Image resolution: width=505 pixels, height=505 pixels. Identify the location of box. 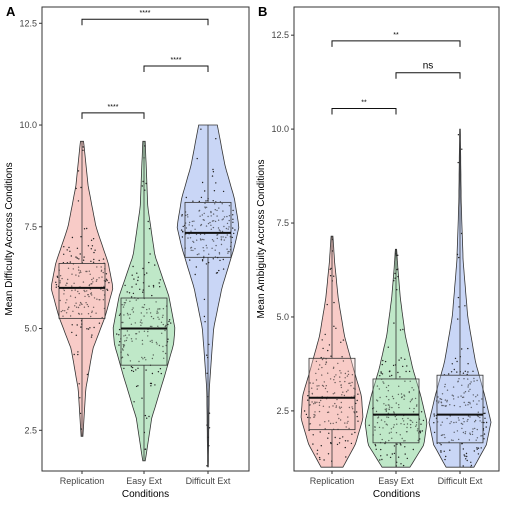
(332, 394).